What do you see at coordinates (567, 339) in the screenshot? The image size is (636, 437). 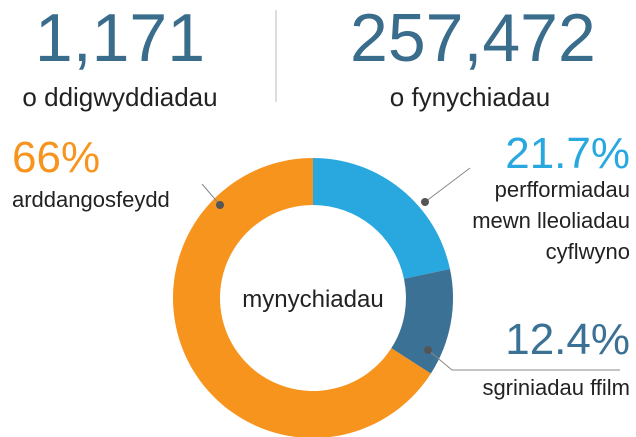 I see `value-label: 12.4%` at bounding box center [567, 339].